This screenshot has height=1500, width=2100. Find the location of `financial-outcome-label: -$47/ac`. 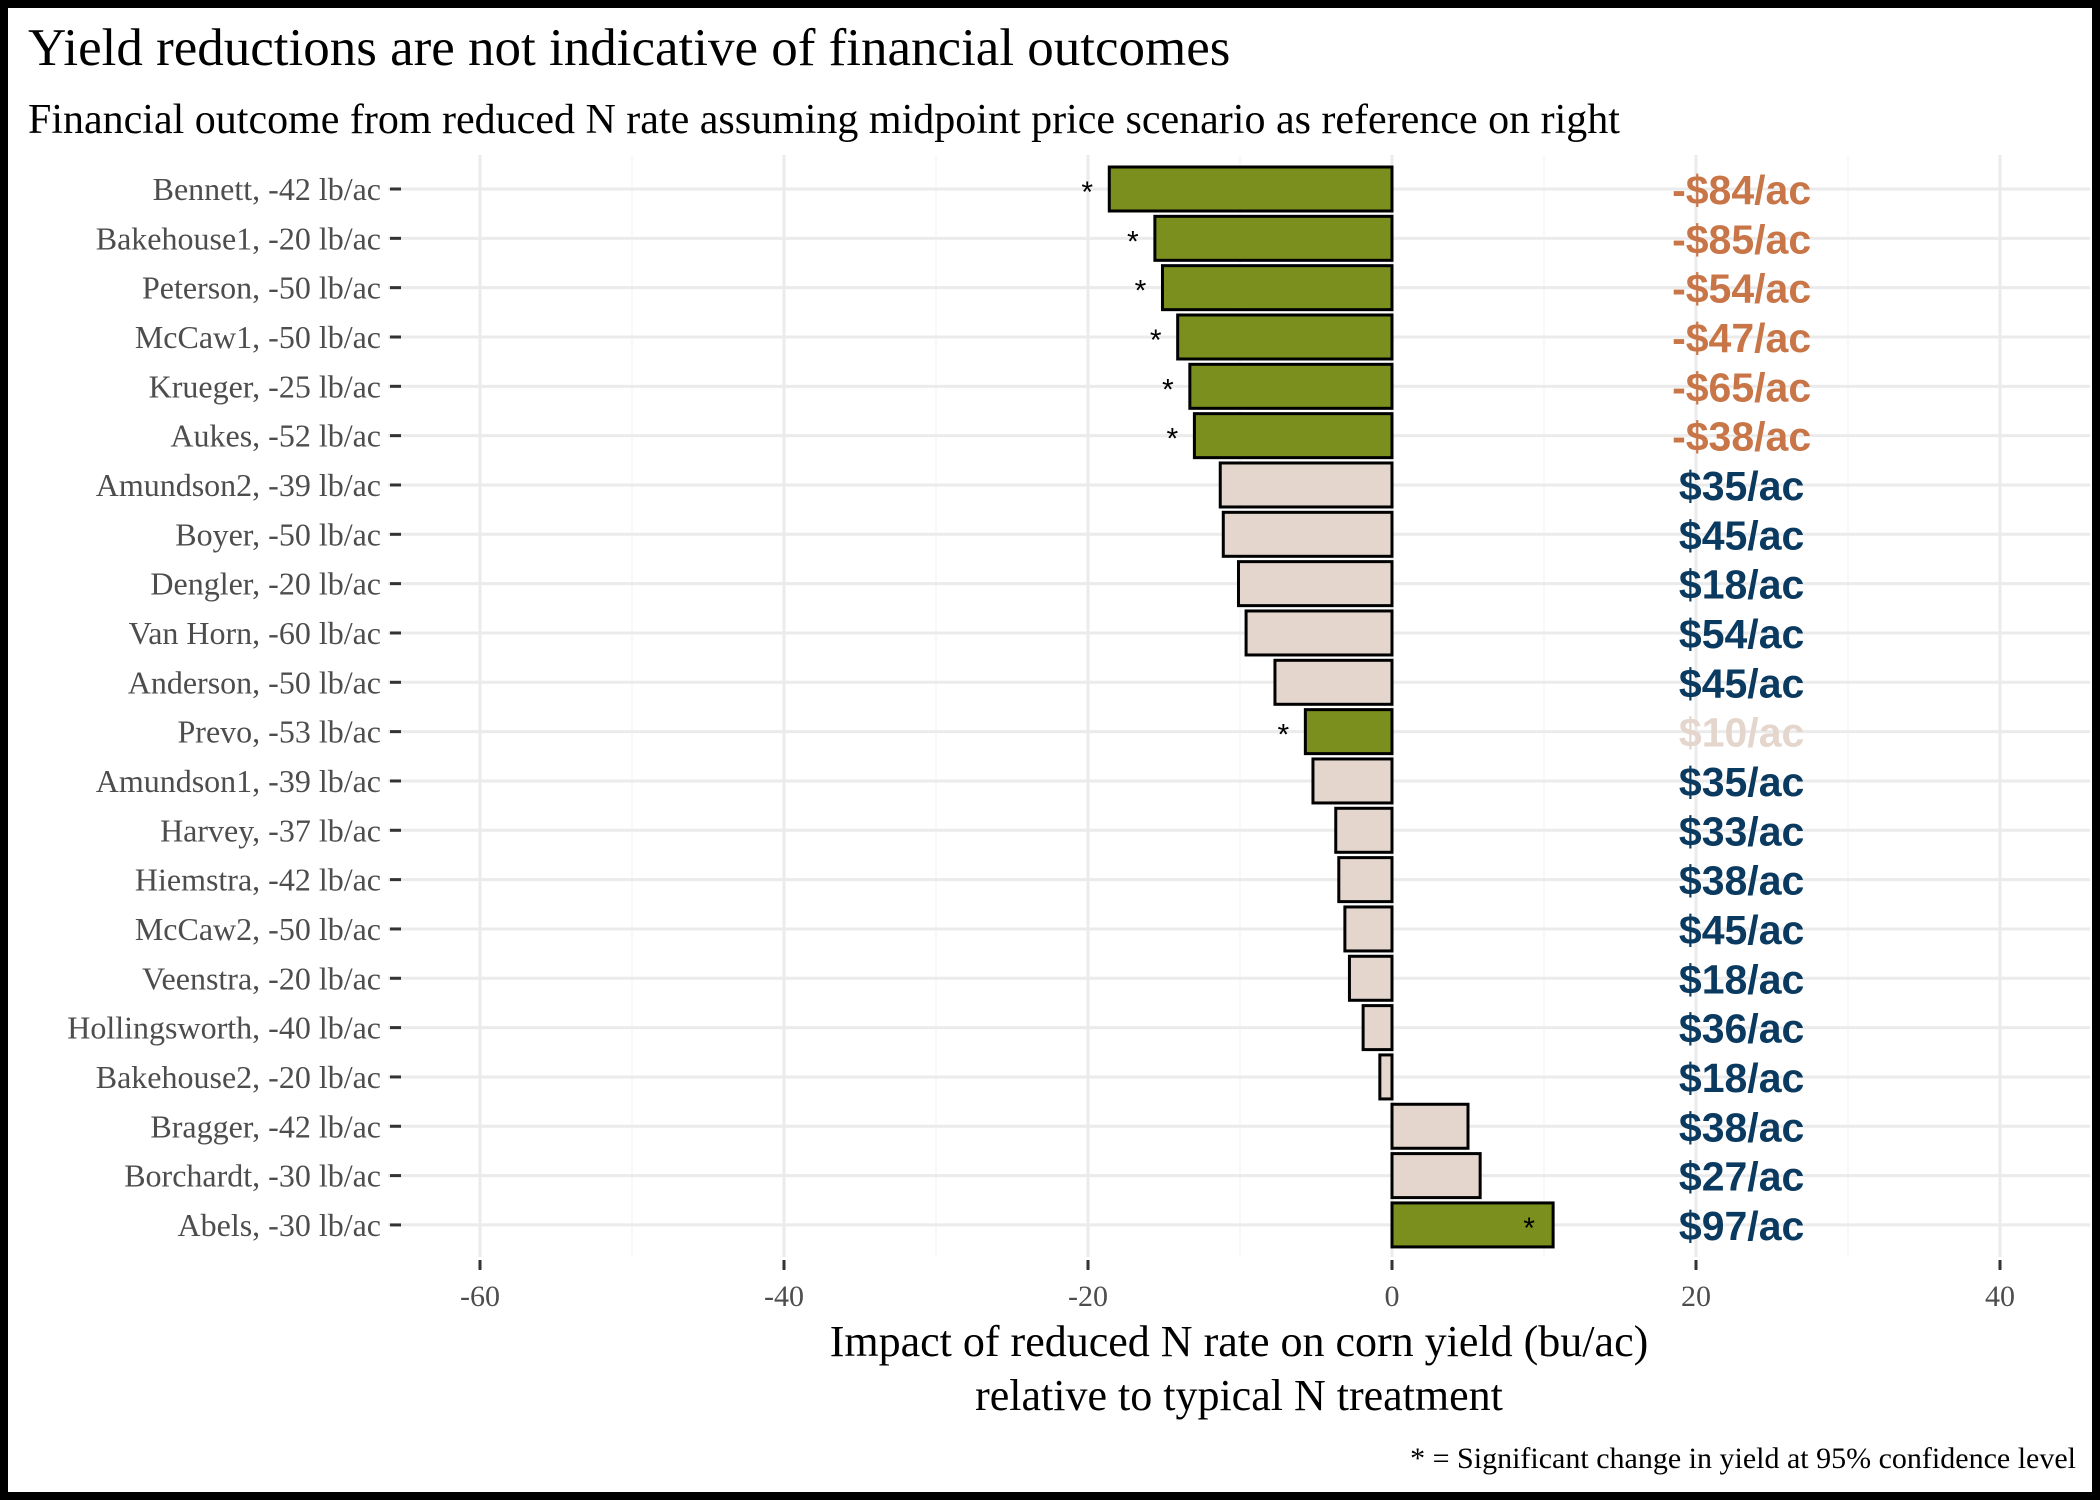

financial-outcome-label: -$47/ac is located at coordinates (1741, 338).